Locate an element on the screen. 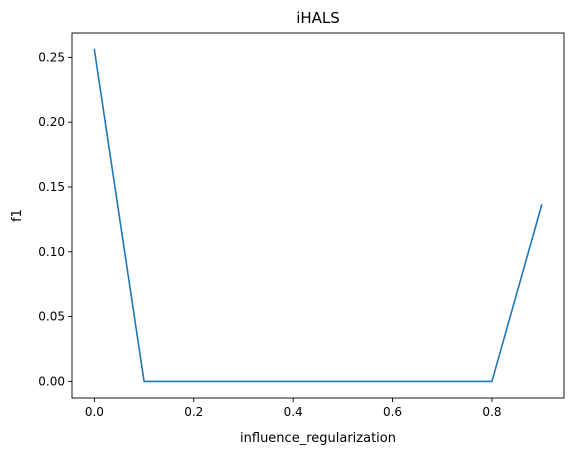  y-tick-label: 0.10 is located at coordinates (51, 252).